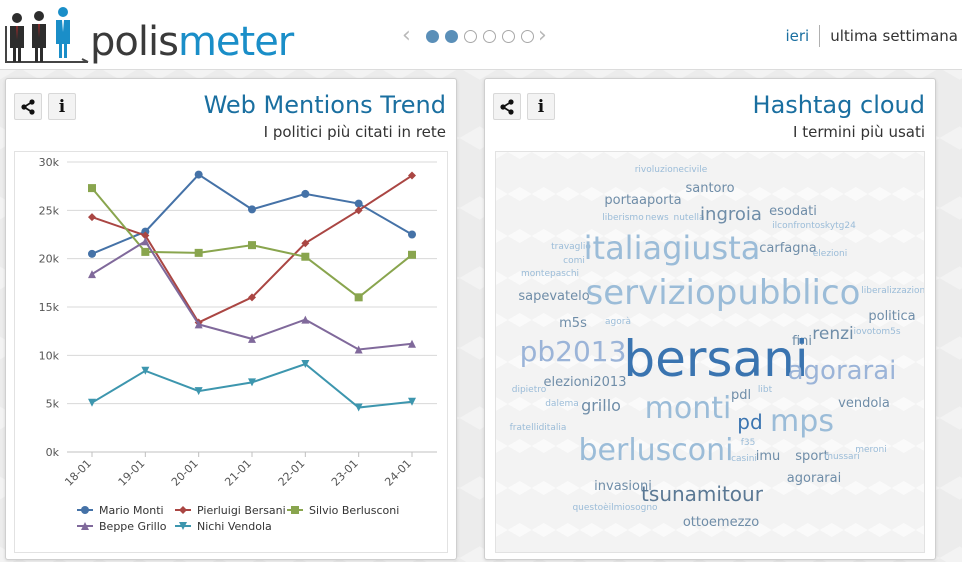 The image size is (962, 562). What do you see at coordinates (741, 395) in the screenshot?
I see `hashtag-word: pdl` at bounding box center [741, 395].